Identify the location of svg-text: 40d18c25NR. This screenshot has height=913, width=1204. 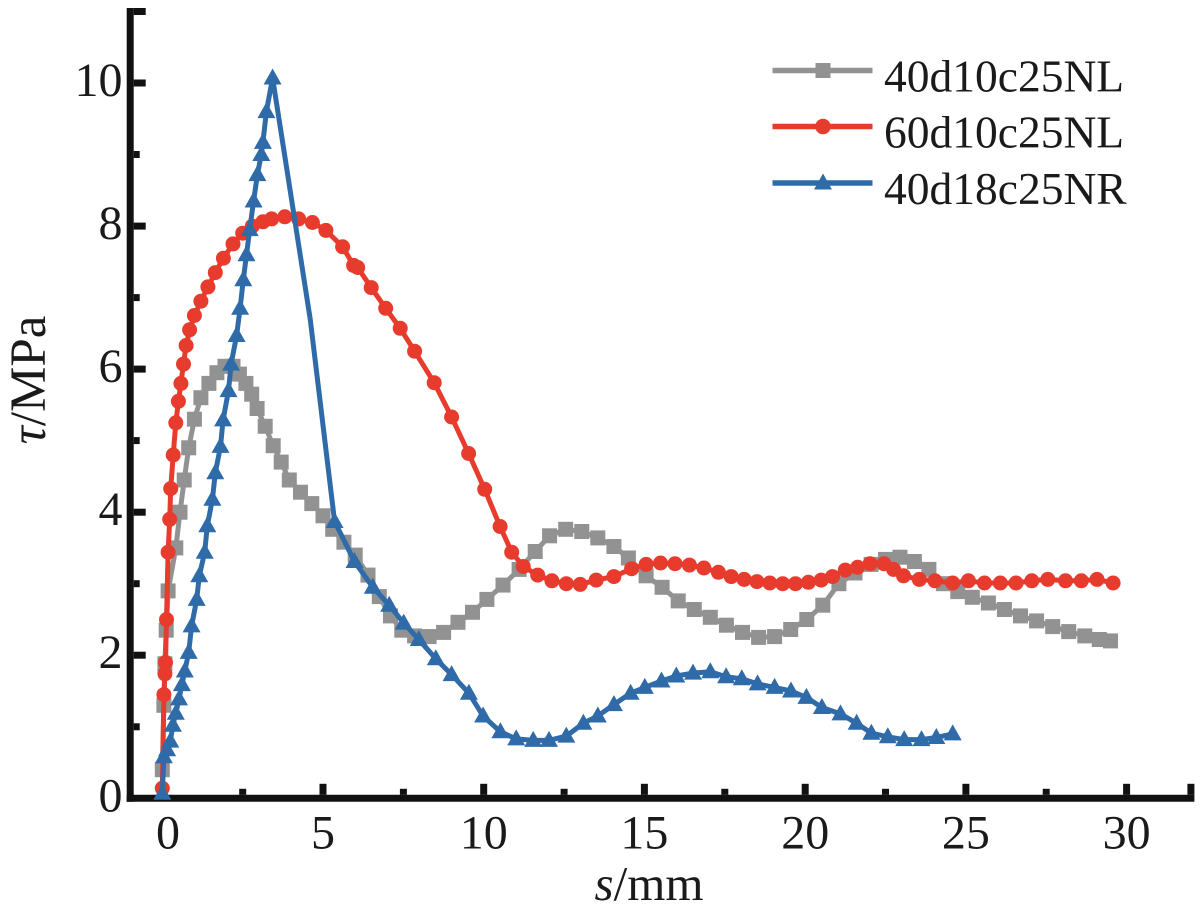
(1005, 188).